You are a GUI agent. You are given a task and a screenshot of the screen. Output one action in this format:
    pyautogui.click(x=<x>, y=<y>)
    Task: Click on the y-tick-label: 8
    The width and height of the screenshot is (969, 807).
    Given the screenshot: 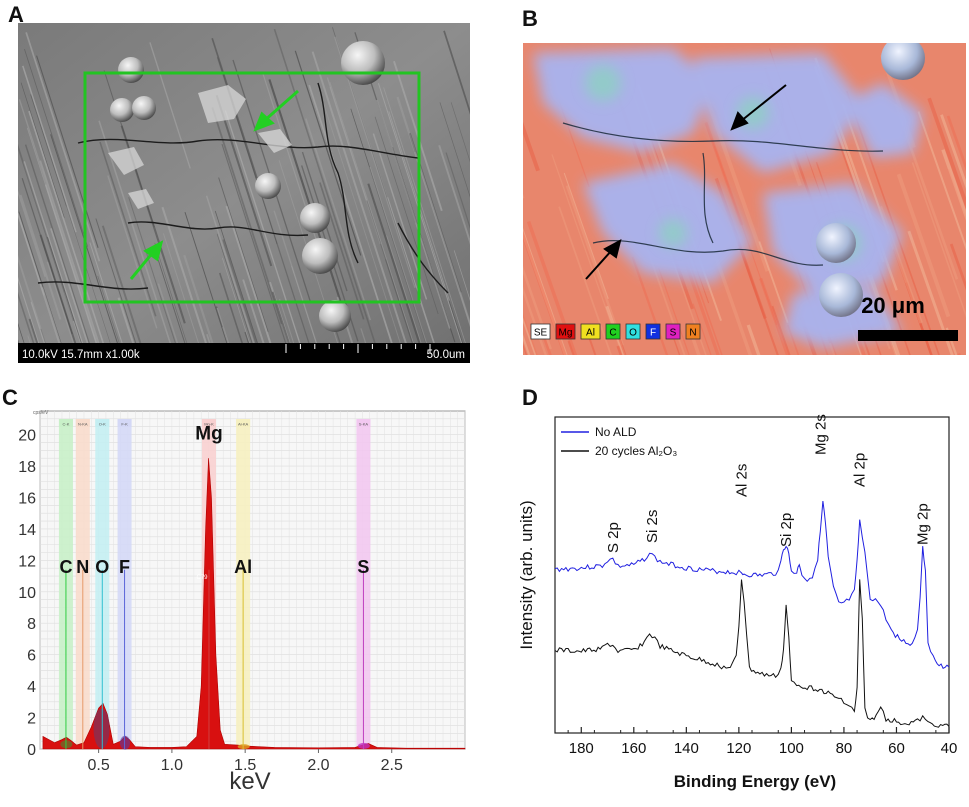 What is the action you would take?
    pyautogui.click(x=31, y=624)
    